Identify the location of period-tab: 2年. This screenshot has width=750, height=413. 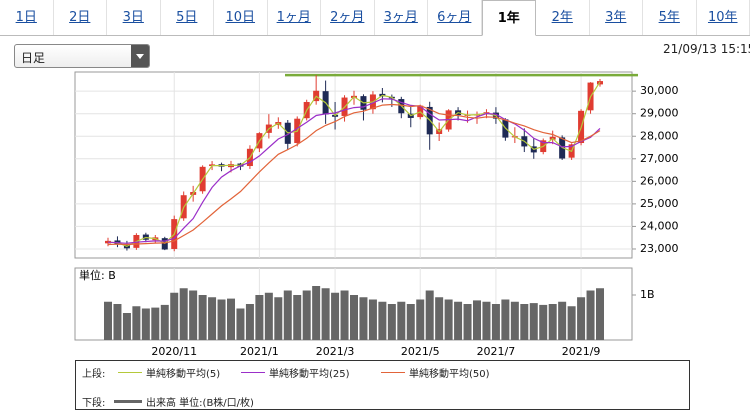
(563, 17).